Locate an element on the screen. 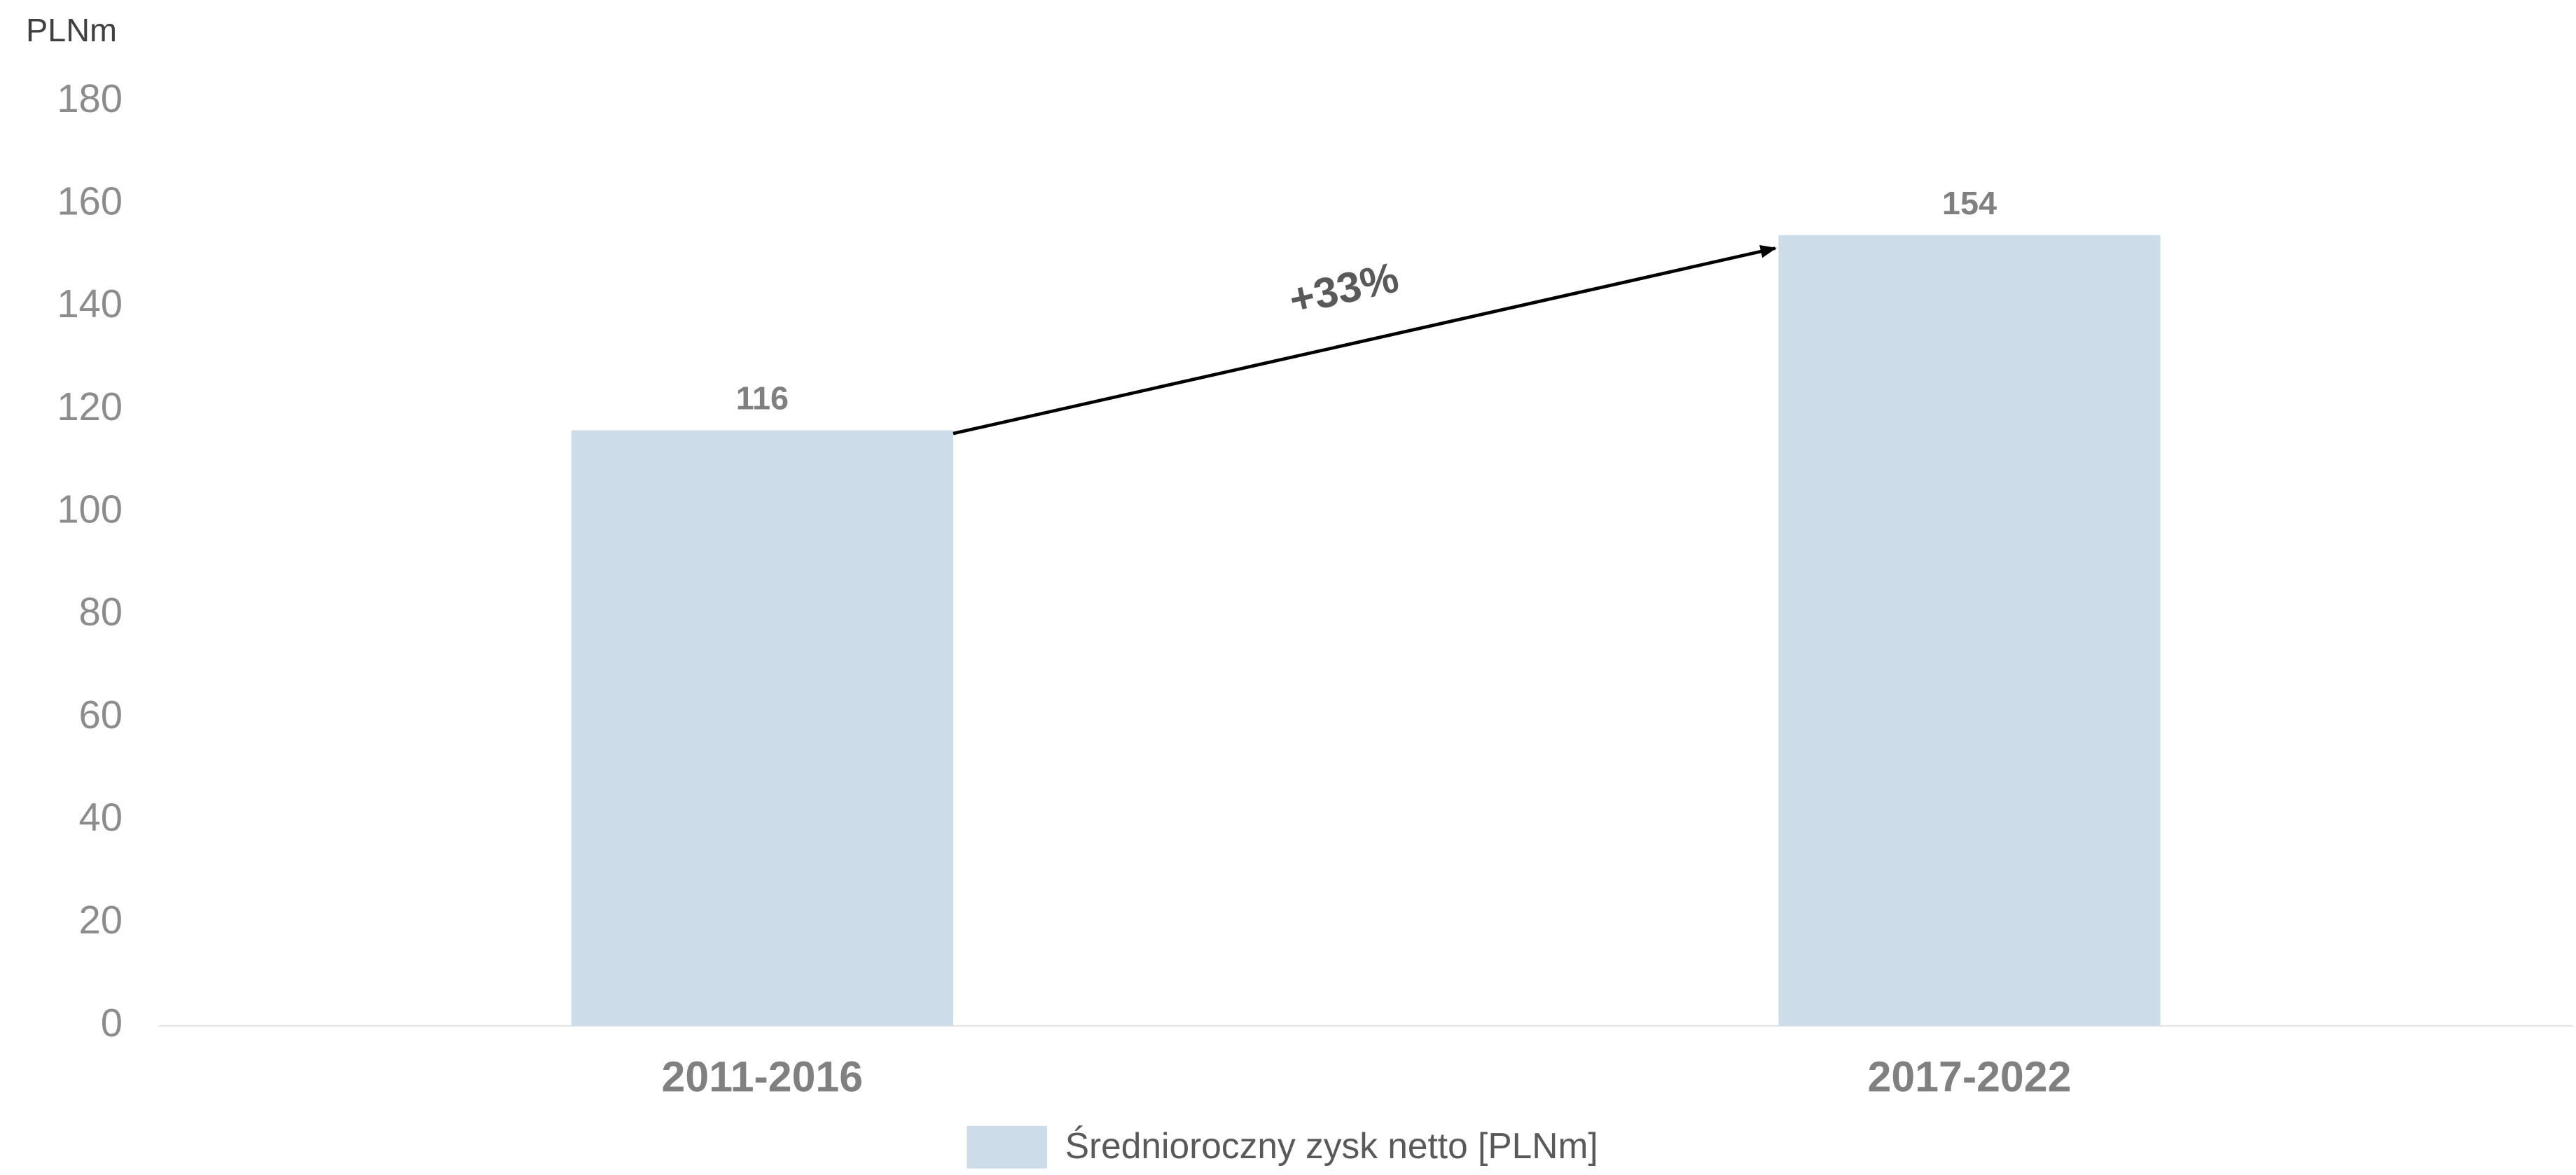  y-tick-label: 120 is located at coordinates (90, 406).